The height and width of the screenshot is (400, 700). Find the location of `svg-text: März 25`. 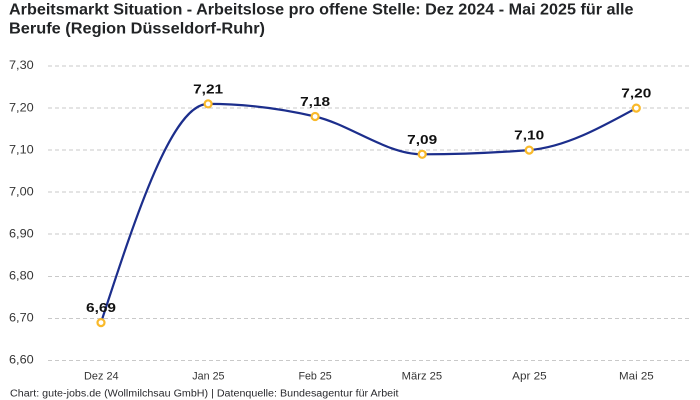

svg-text: März 25 is located at coordinates (422, 377).